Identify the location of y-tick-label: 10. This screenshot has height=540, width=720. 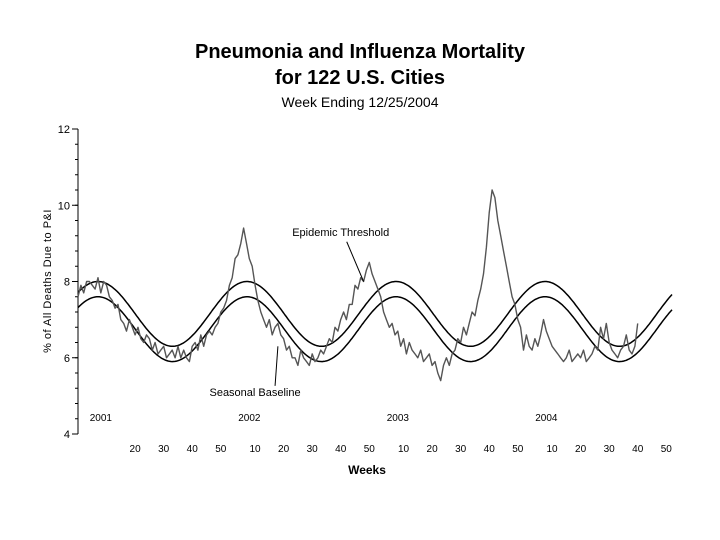
(64, 206).